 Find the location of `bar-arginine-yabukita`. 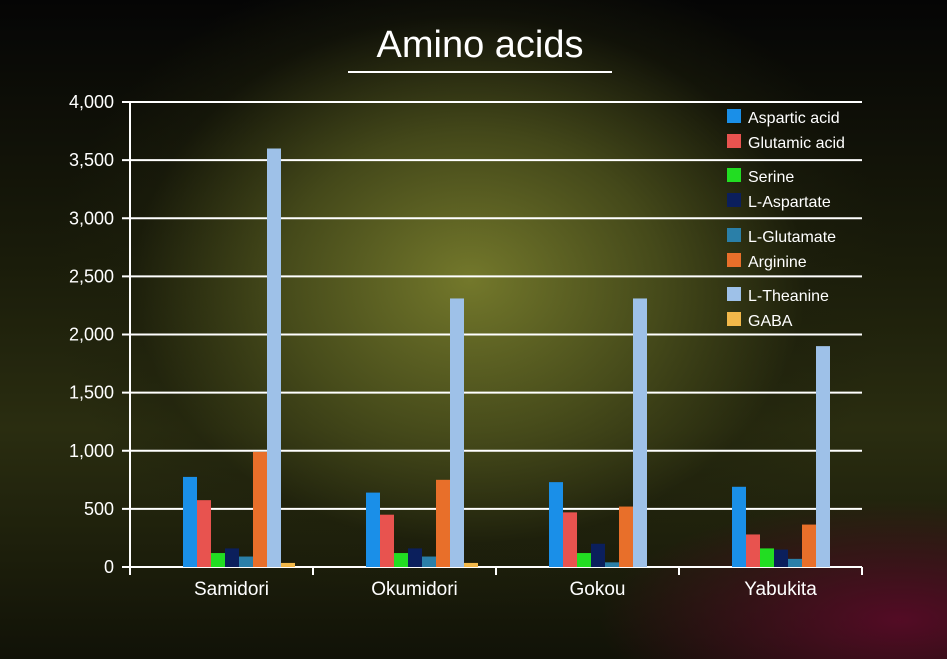

bar-arginine-yabukita is located at coordinates (809, 545).